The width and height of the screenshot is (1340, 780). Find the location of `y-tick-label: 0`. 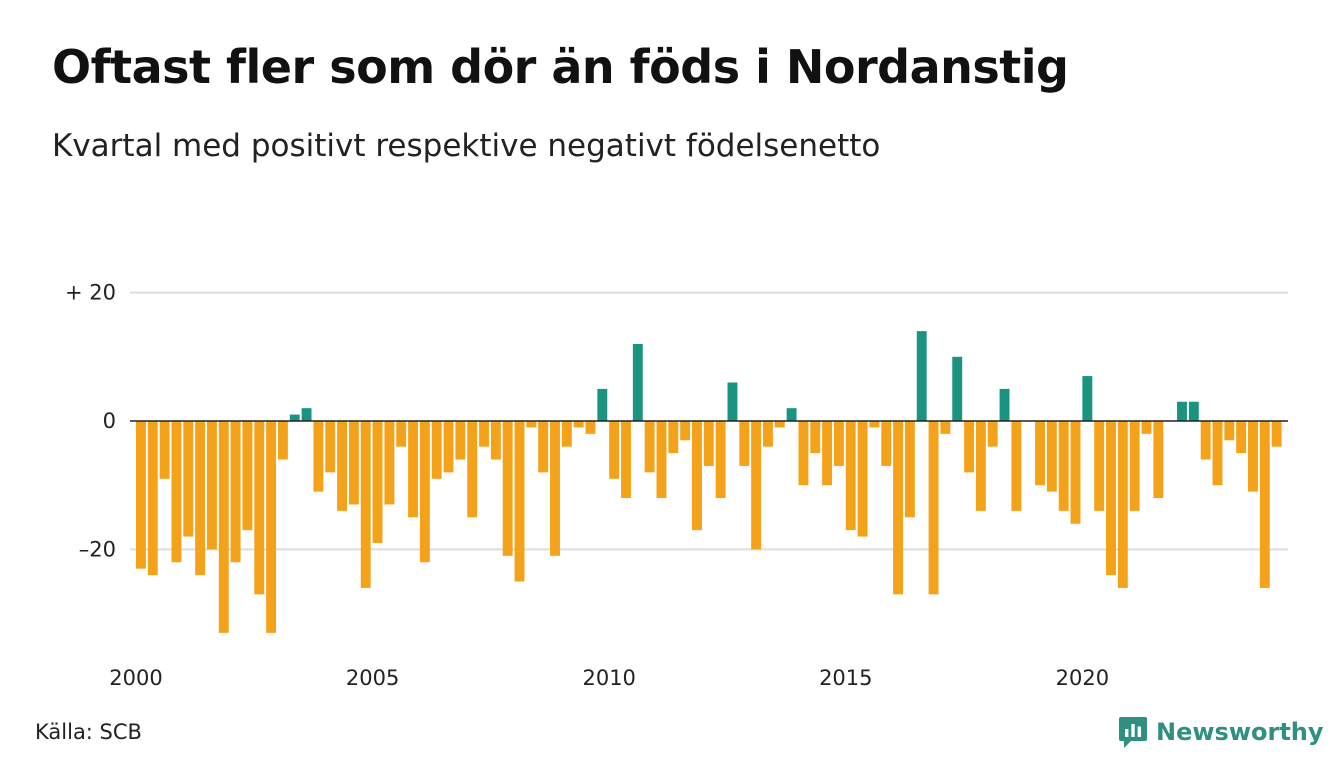

y-tick-label: 0 is located at coordinates (109, 421).